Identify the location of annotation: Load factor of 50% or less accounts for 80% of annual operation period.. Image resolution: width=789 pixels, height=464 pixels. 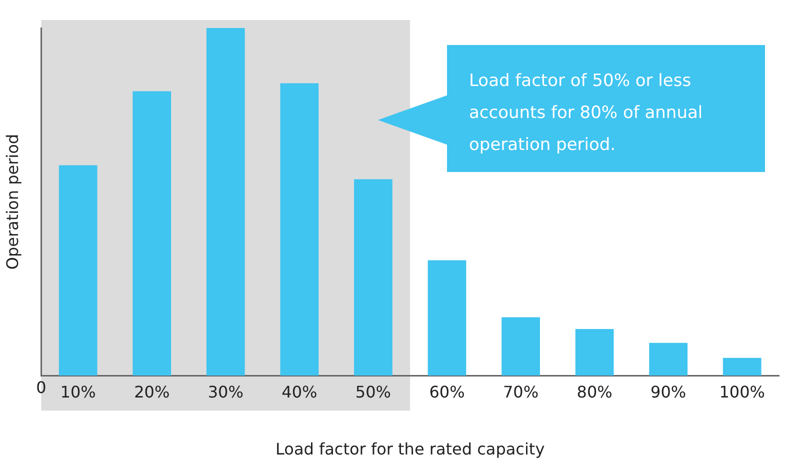
(606, 108).